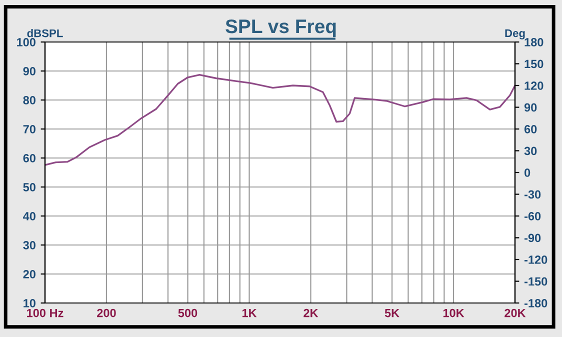 The image size is (562, 337). What do you see at coordinates (530, 129) in the screenshot?
I see `y2-tick-label: 60` at bounding box center [530, 129].